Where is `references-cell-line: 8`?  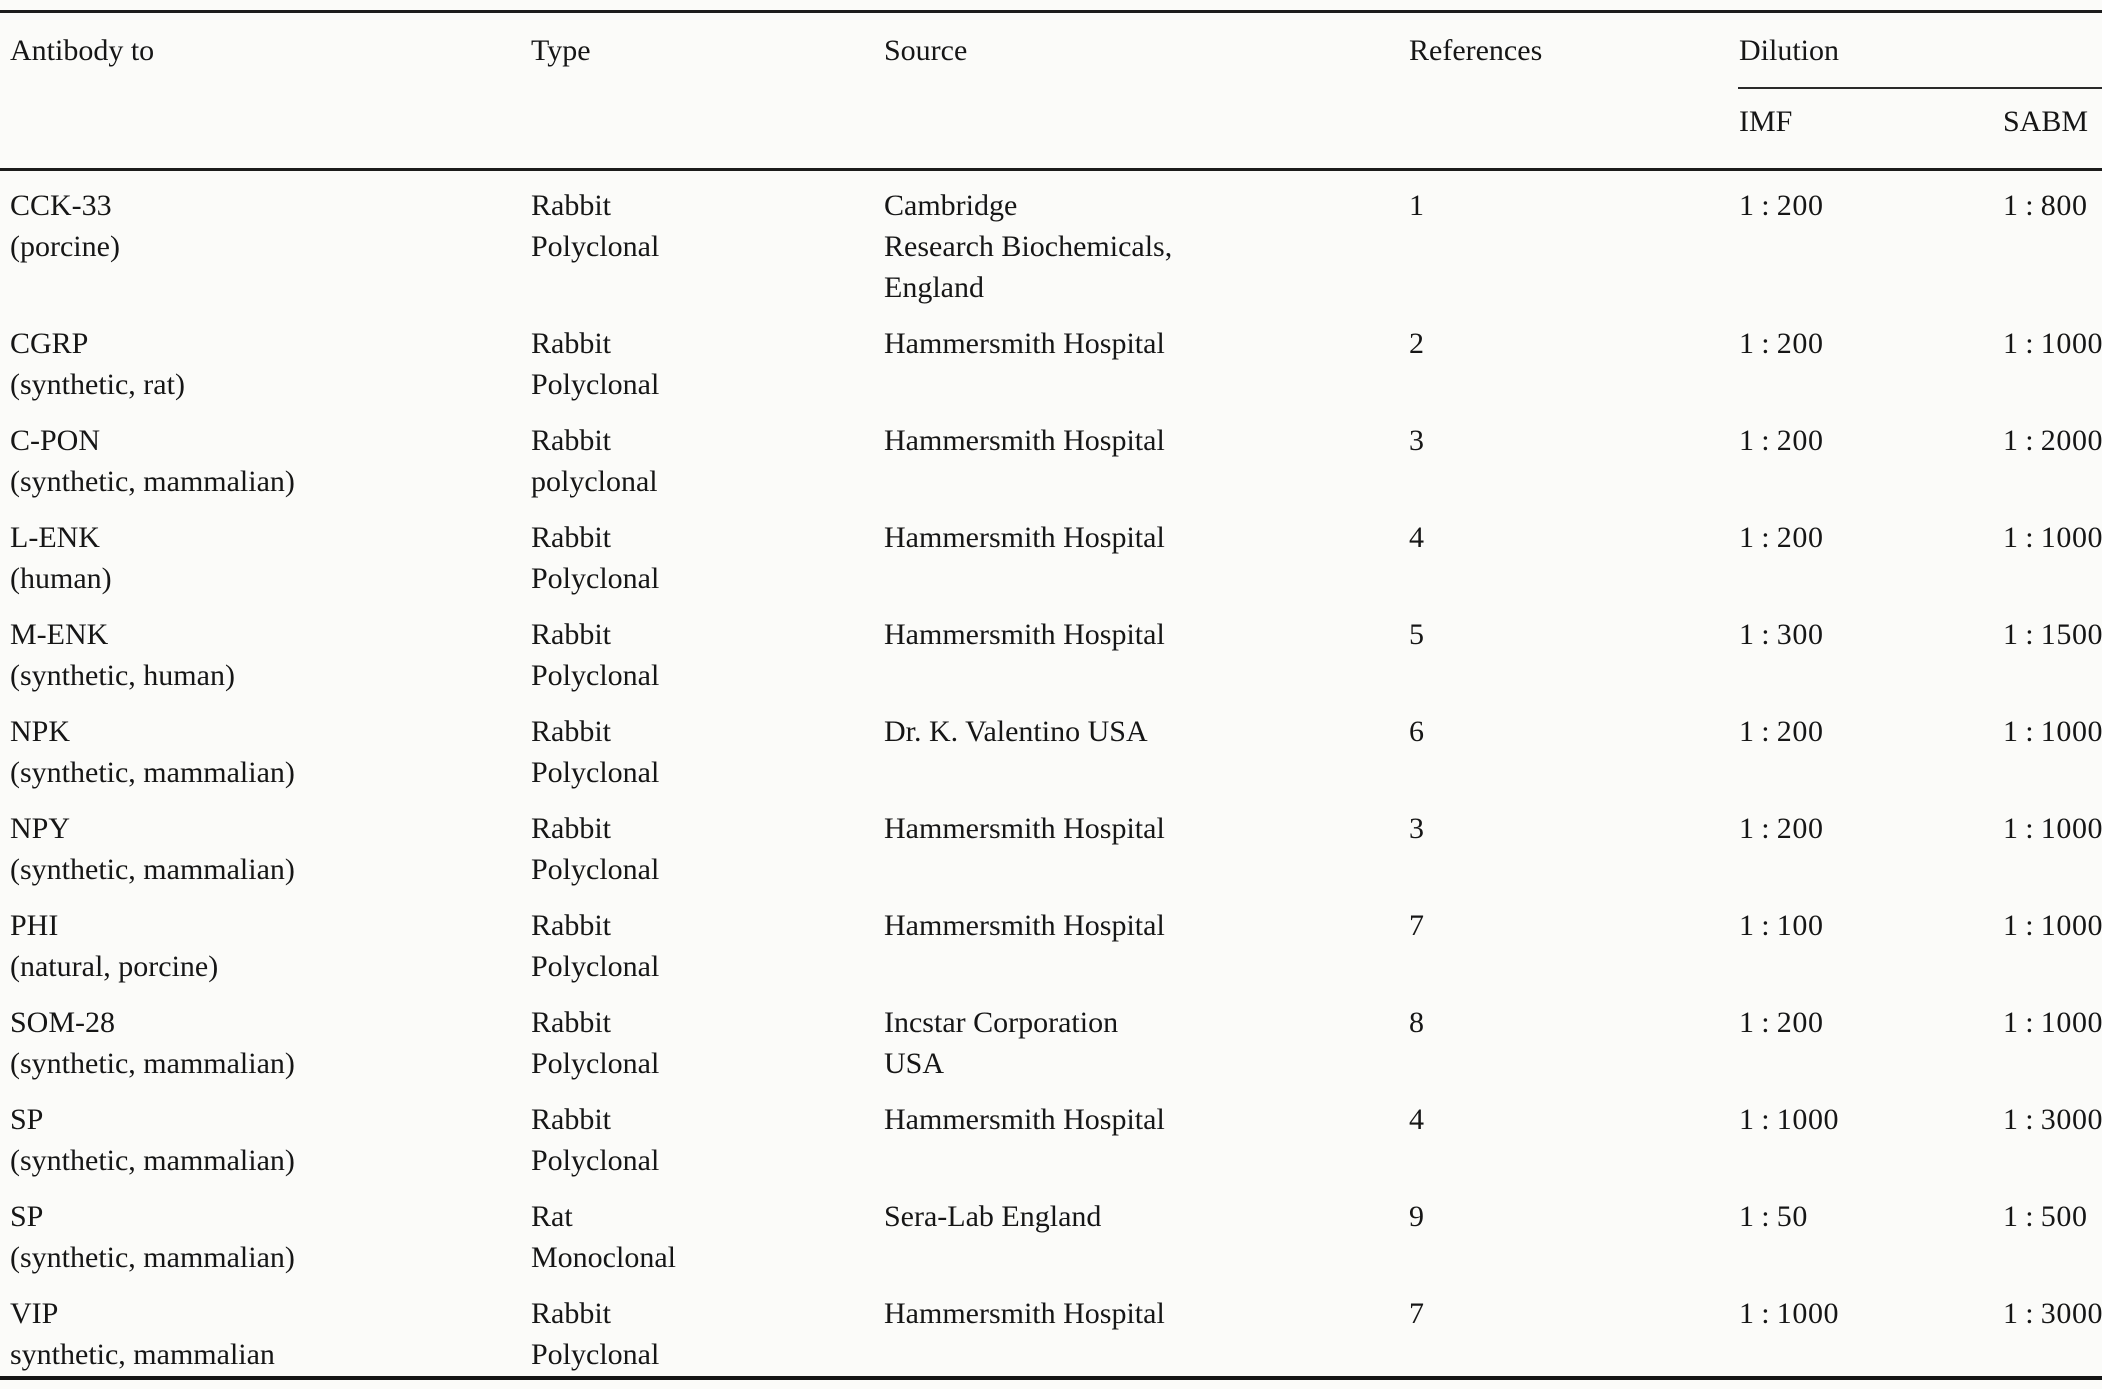
references-cell-line: 8 is located at coordinates (1417, 1022).